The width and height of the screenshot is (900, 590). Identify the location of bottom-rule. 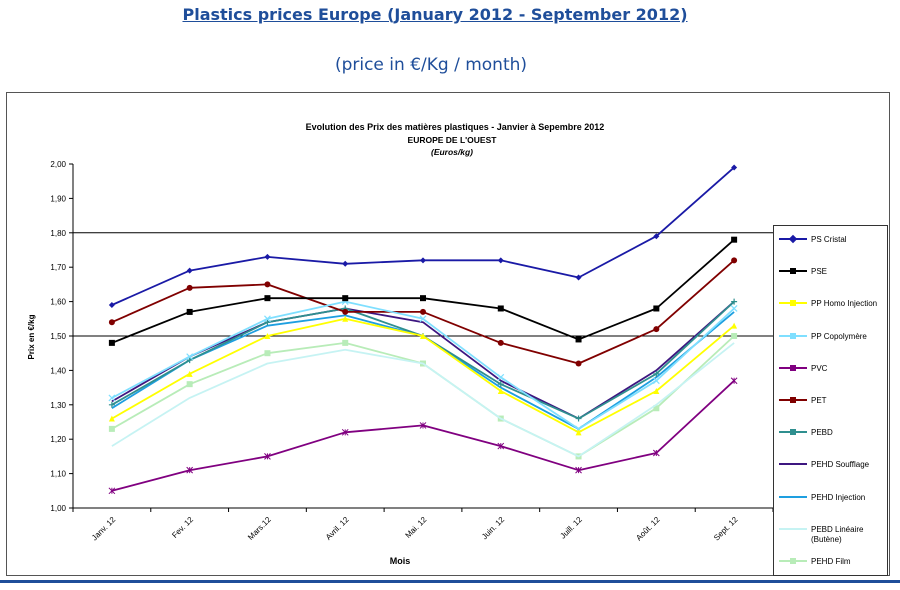
(450, 581).